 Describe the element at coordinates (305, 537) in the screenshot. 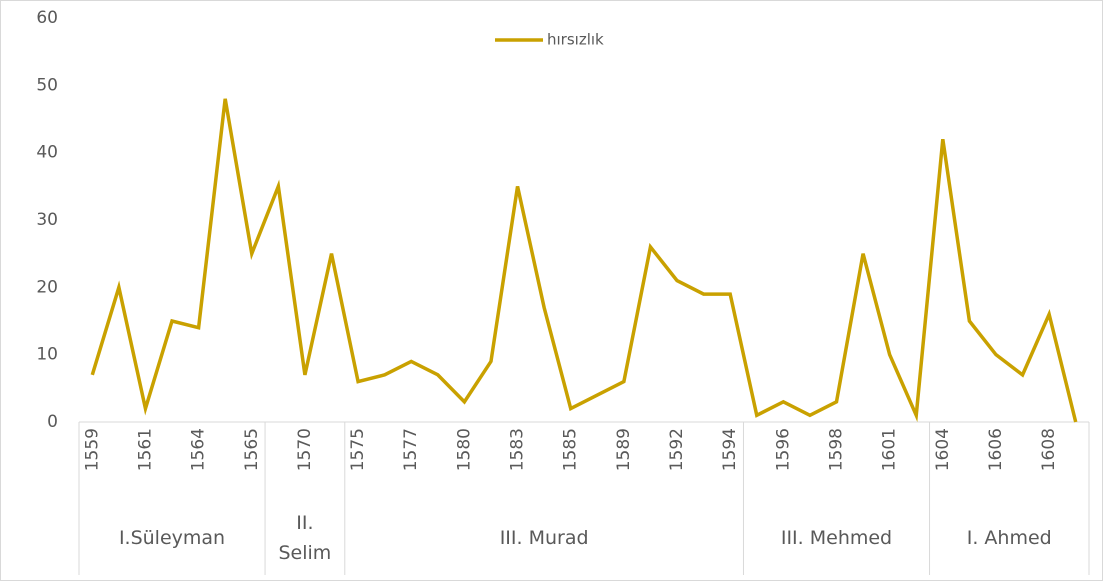

I see `group-label: II. Selim` at that location.